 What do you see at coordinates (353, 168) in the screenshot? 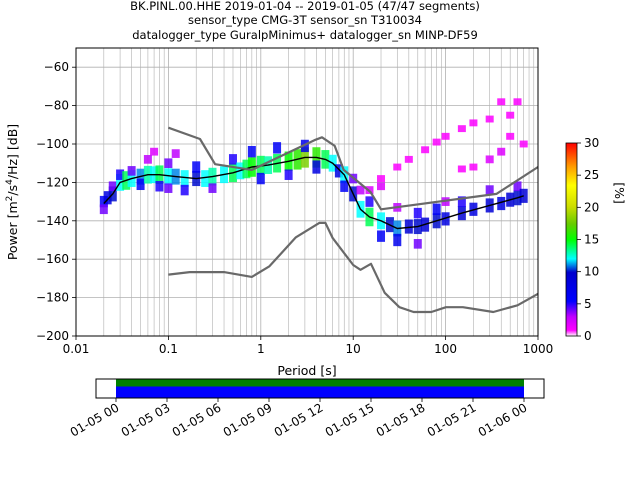
I see `series-line-nhnm` at bounding box center [353, 168].